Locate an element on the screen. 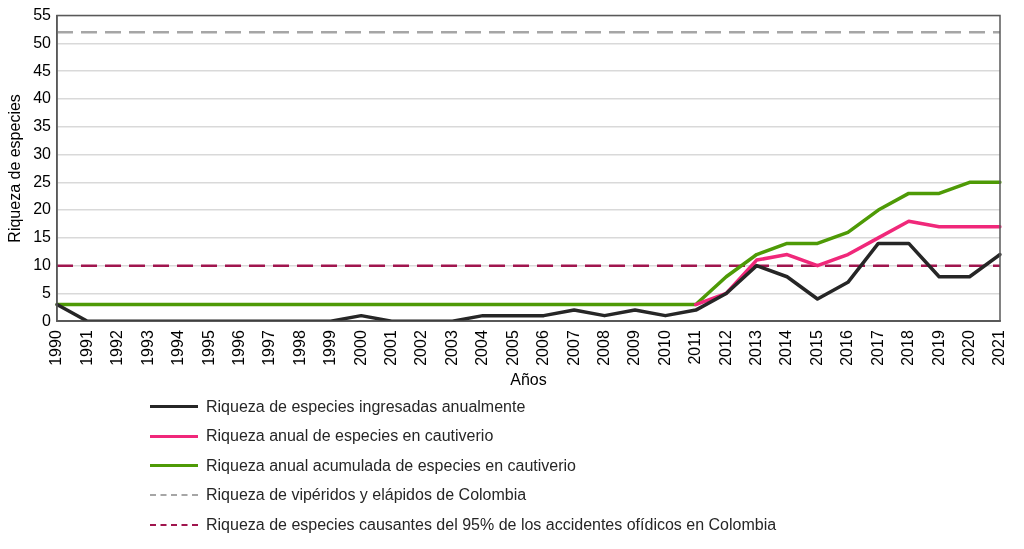 Image resolution: width=1024 pixels, height=549 pixels. y-tick-label: 40 is located at coordinates (42, 98).